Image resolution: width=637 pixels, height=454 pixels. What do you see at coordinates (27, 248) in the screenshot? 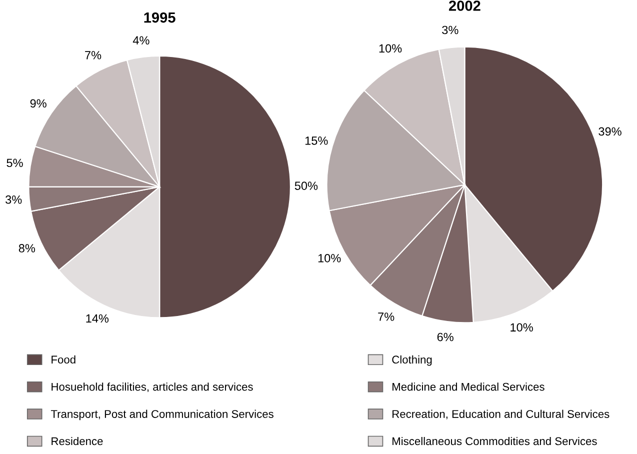
I see `data-label: 8%` at bounding box center [27, 248].